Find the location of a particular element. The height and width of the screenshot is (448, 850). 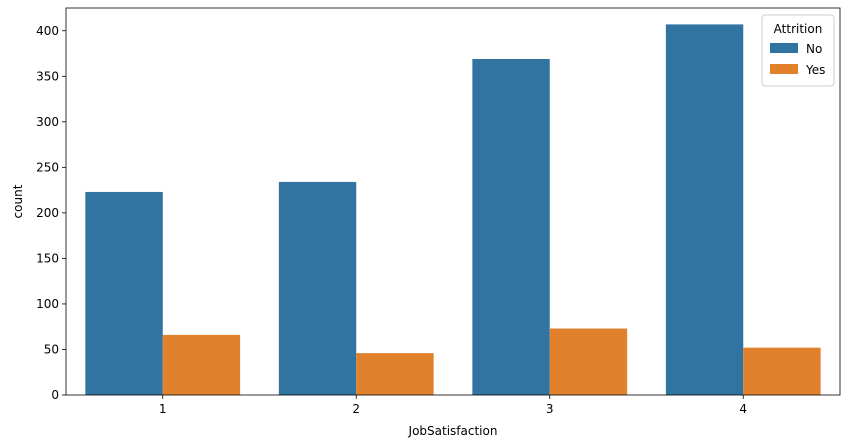

y-tick-label: 350 is located at coordinates (47, 76).